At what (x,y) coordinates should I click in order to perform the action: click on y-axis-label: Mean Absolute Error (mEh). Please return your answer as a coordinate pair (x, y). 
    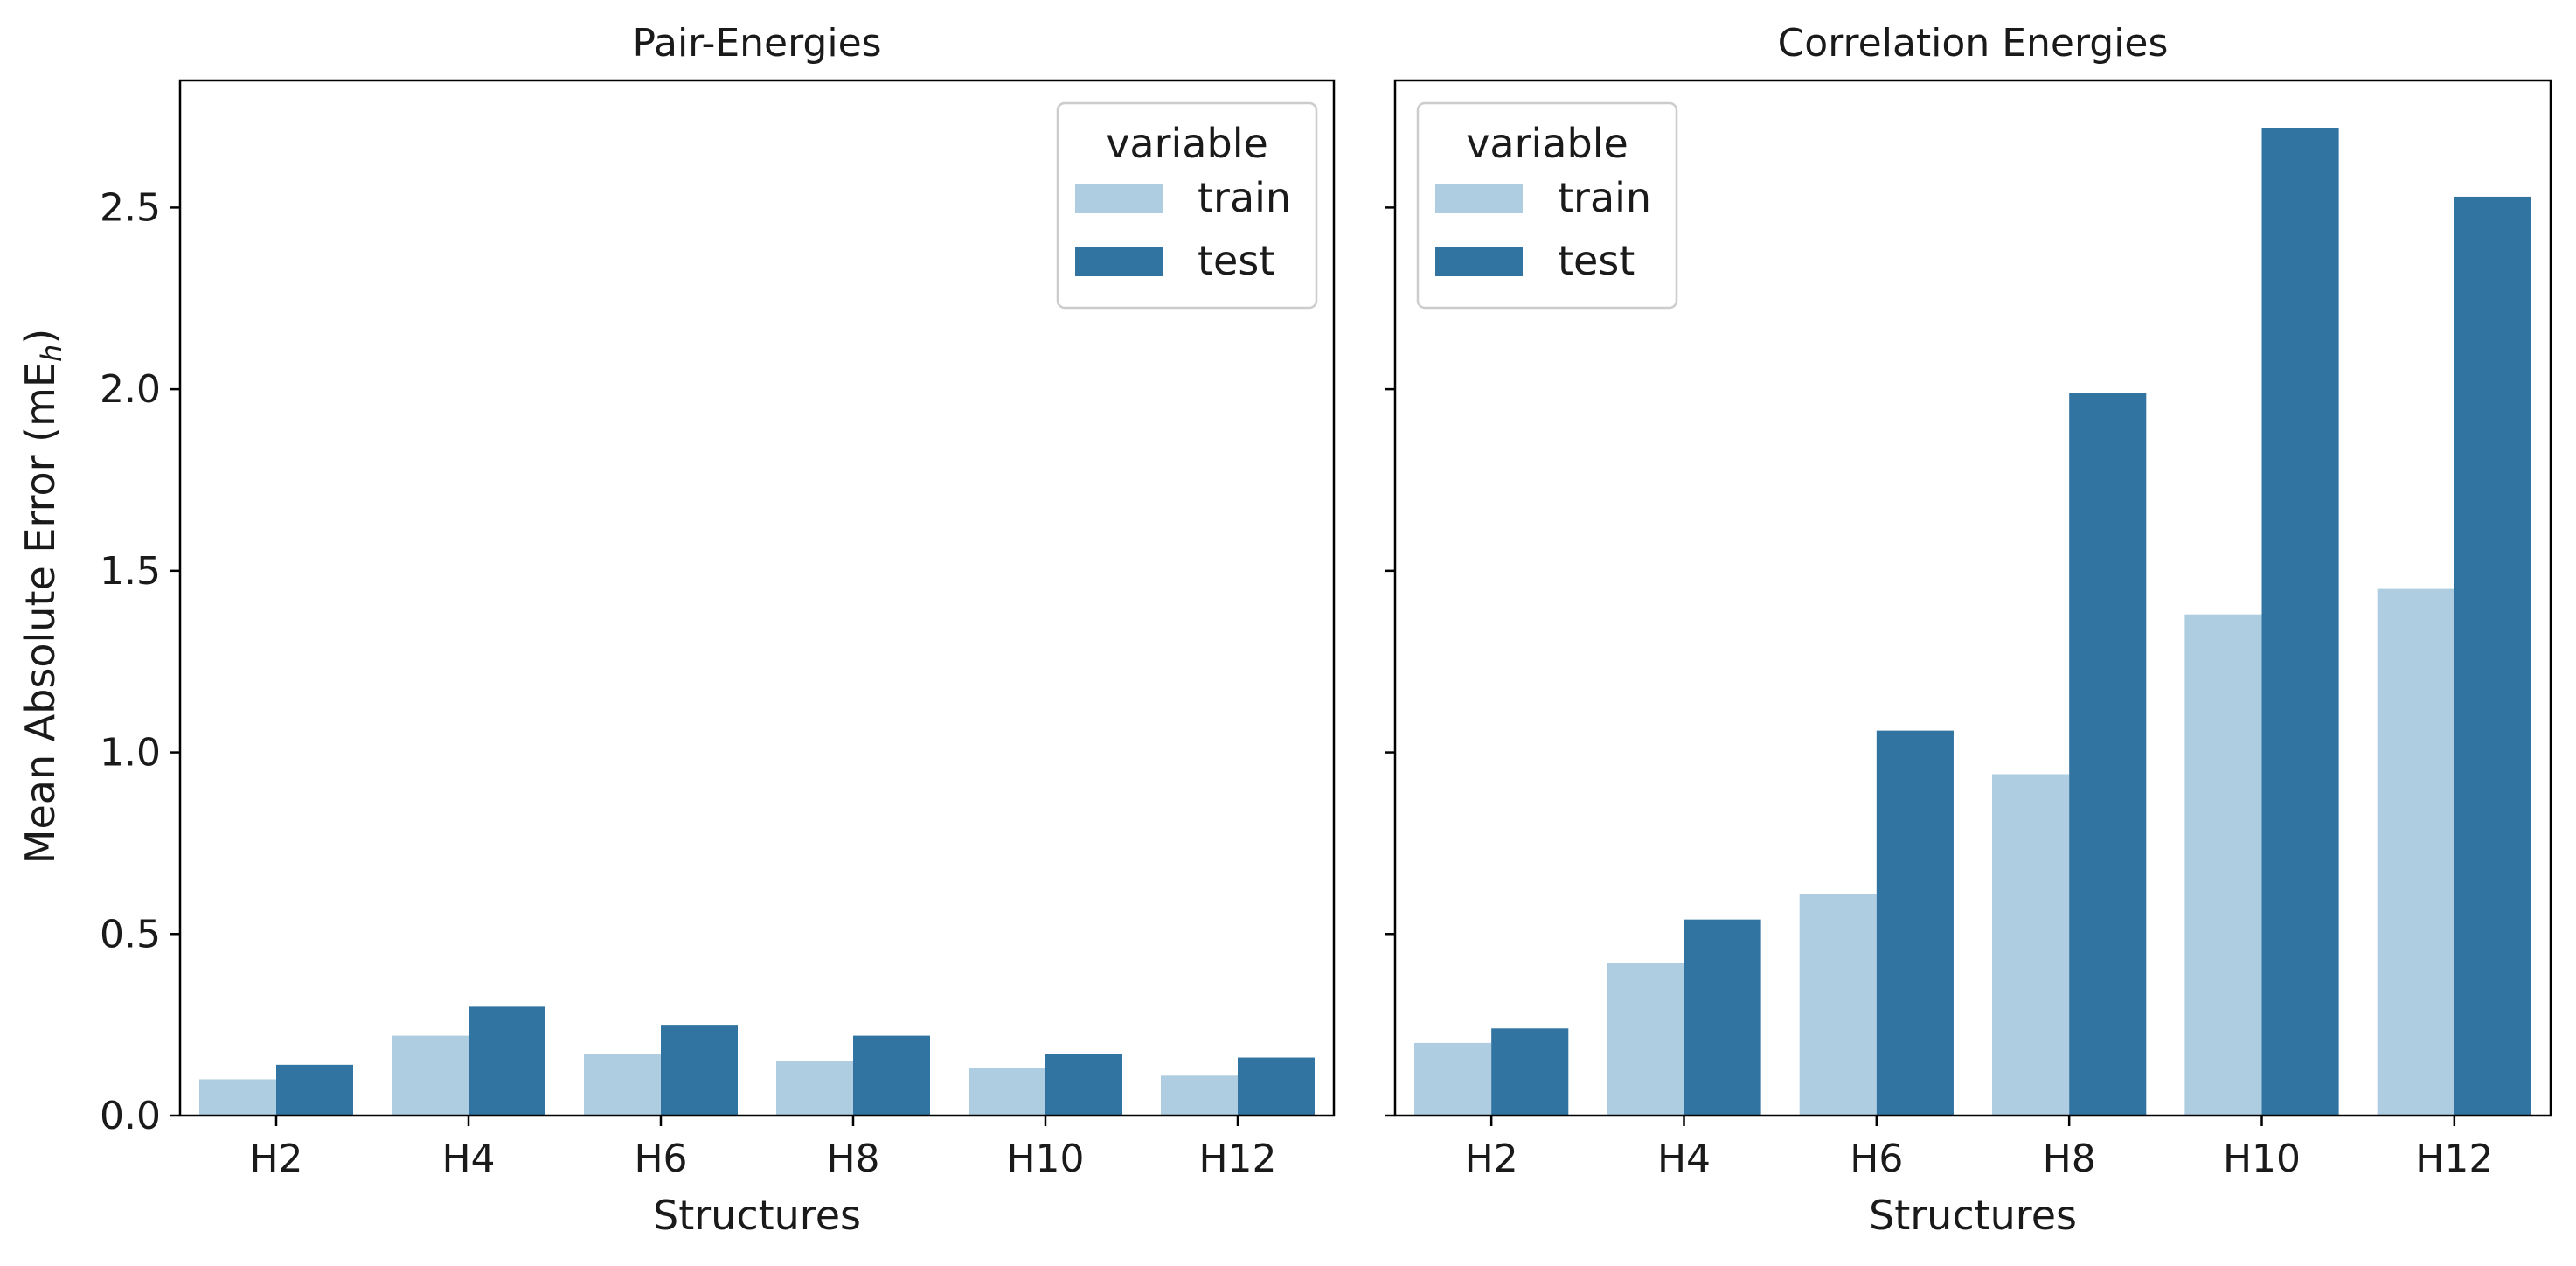
    Looking at the image, I should click on (42, 596).